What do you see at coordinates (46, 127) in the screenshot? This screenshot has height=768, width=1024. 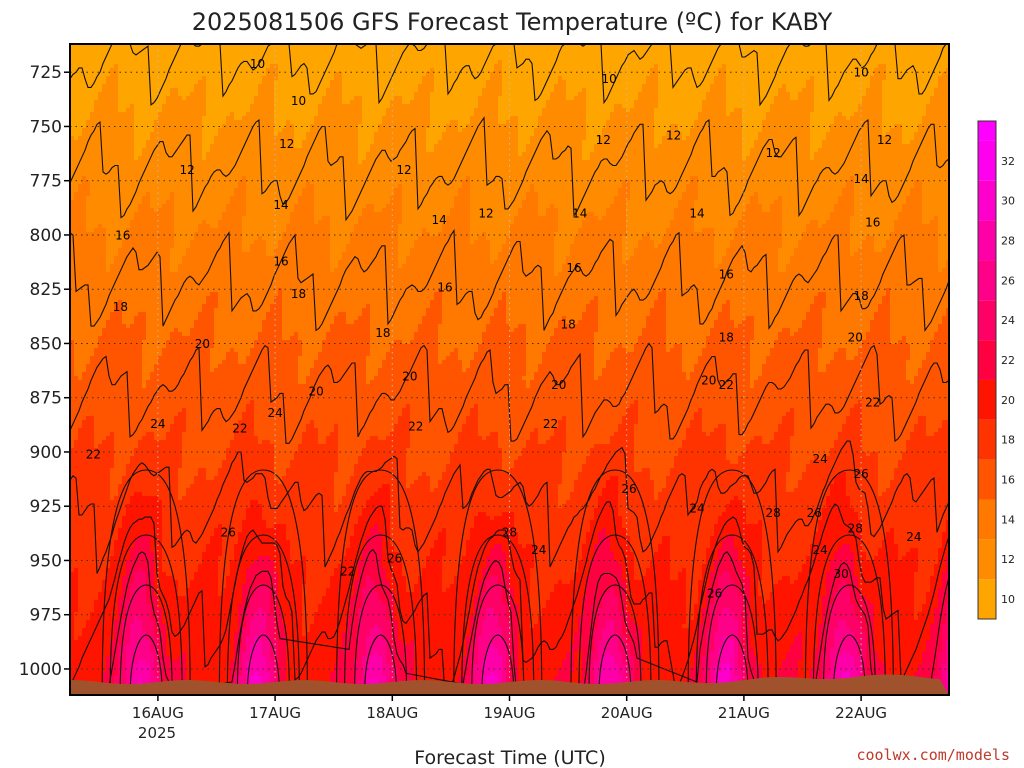 I see `y-tick-label: 750` at bounding box center [46, 127].